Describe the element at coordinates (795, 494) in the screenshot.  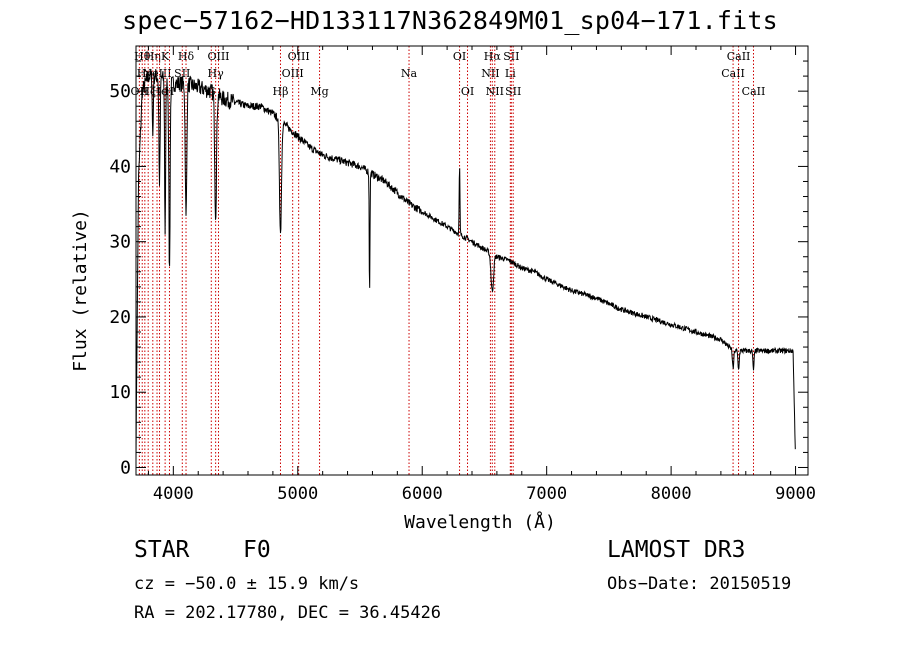
I see `x-tick-label: 9000` at that location.